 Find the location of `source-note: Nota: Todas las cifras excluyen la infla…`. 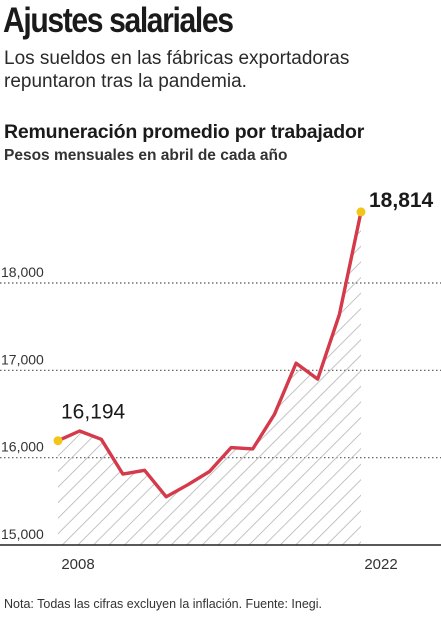

source-note: Nota: Todas las cifras excluyen la infla… is located at coordinates (163, 604).